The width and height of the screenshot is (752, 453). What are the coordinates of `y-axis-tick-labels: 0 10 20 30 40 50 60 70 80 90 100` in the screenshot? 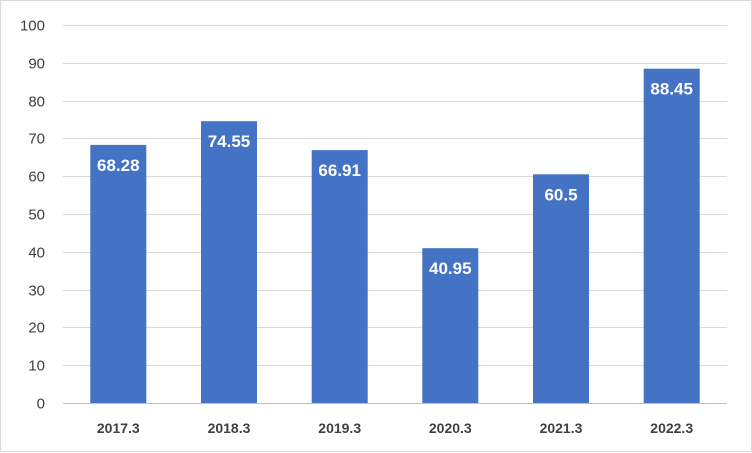 It's located at (32, 215).